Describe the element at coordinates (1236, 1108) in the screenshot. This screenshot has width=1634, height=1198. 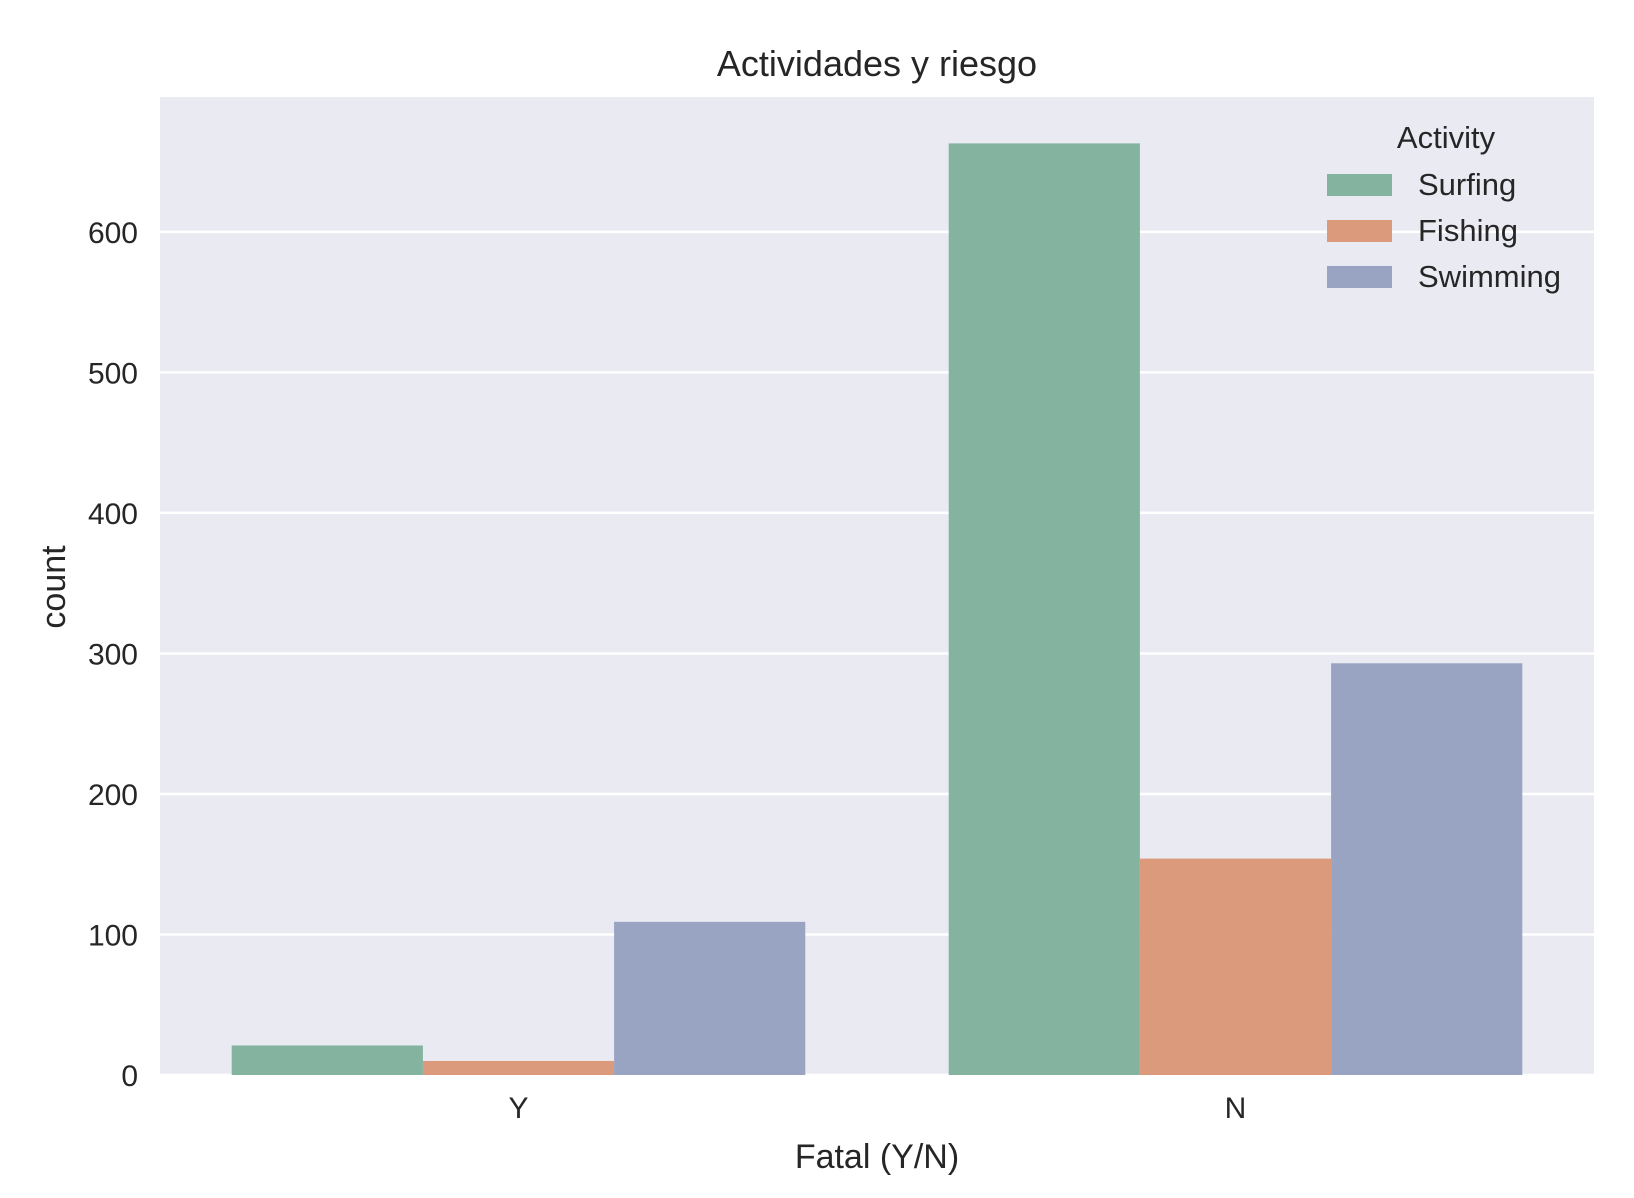
I see `x-tick-label: N` at that location.